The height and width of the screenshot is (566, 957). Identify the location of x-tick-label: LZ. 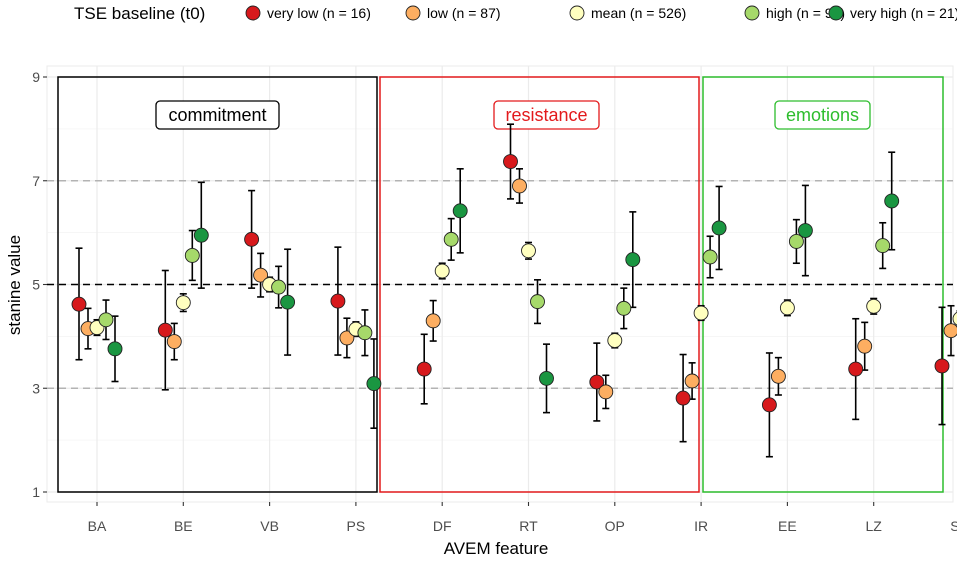
(874, 526).